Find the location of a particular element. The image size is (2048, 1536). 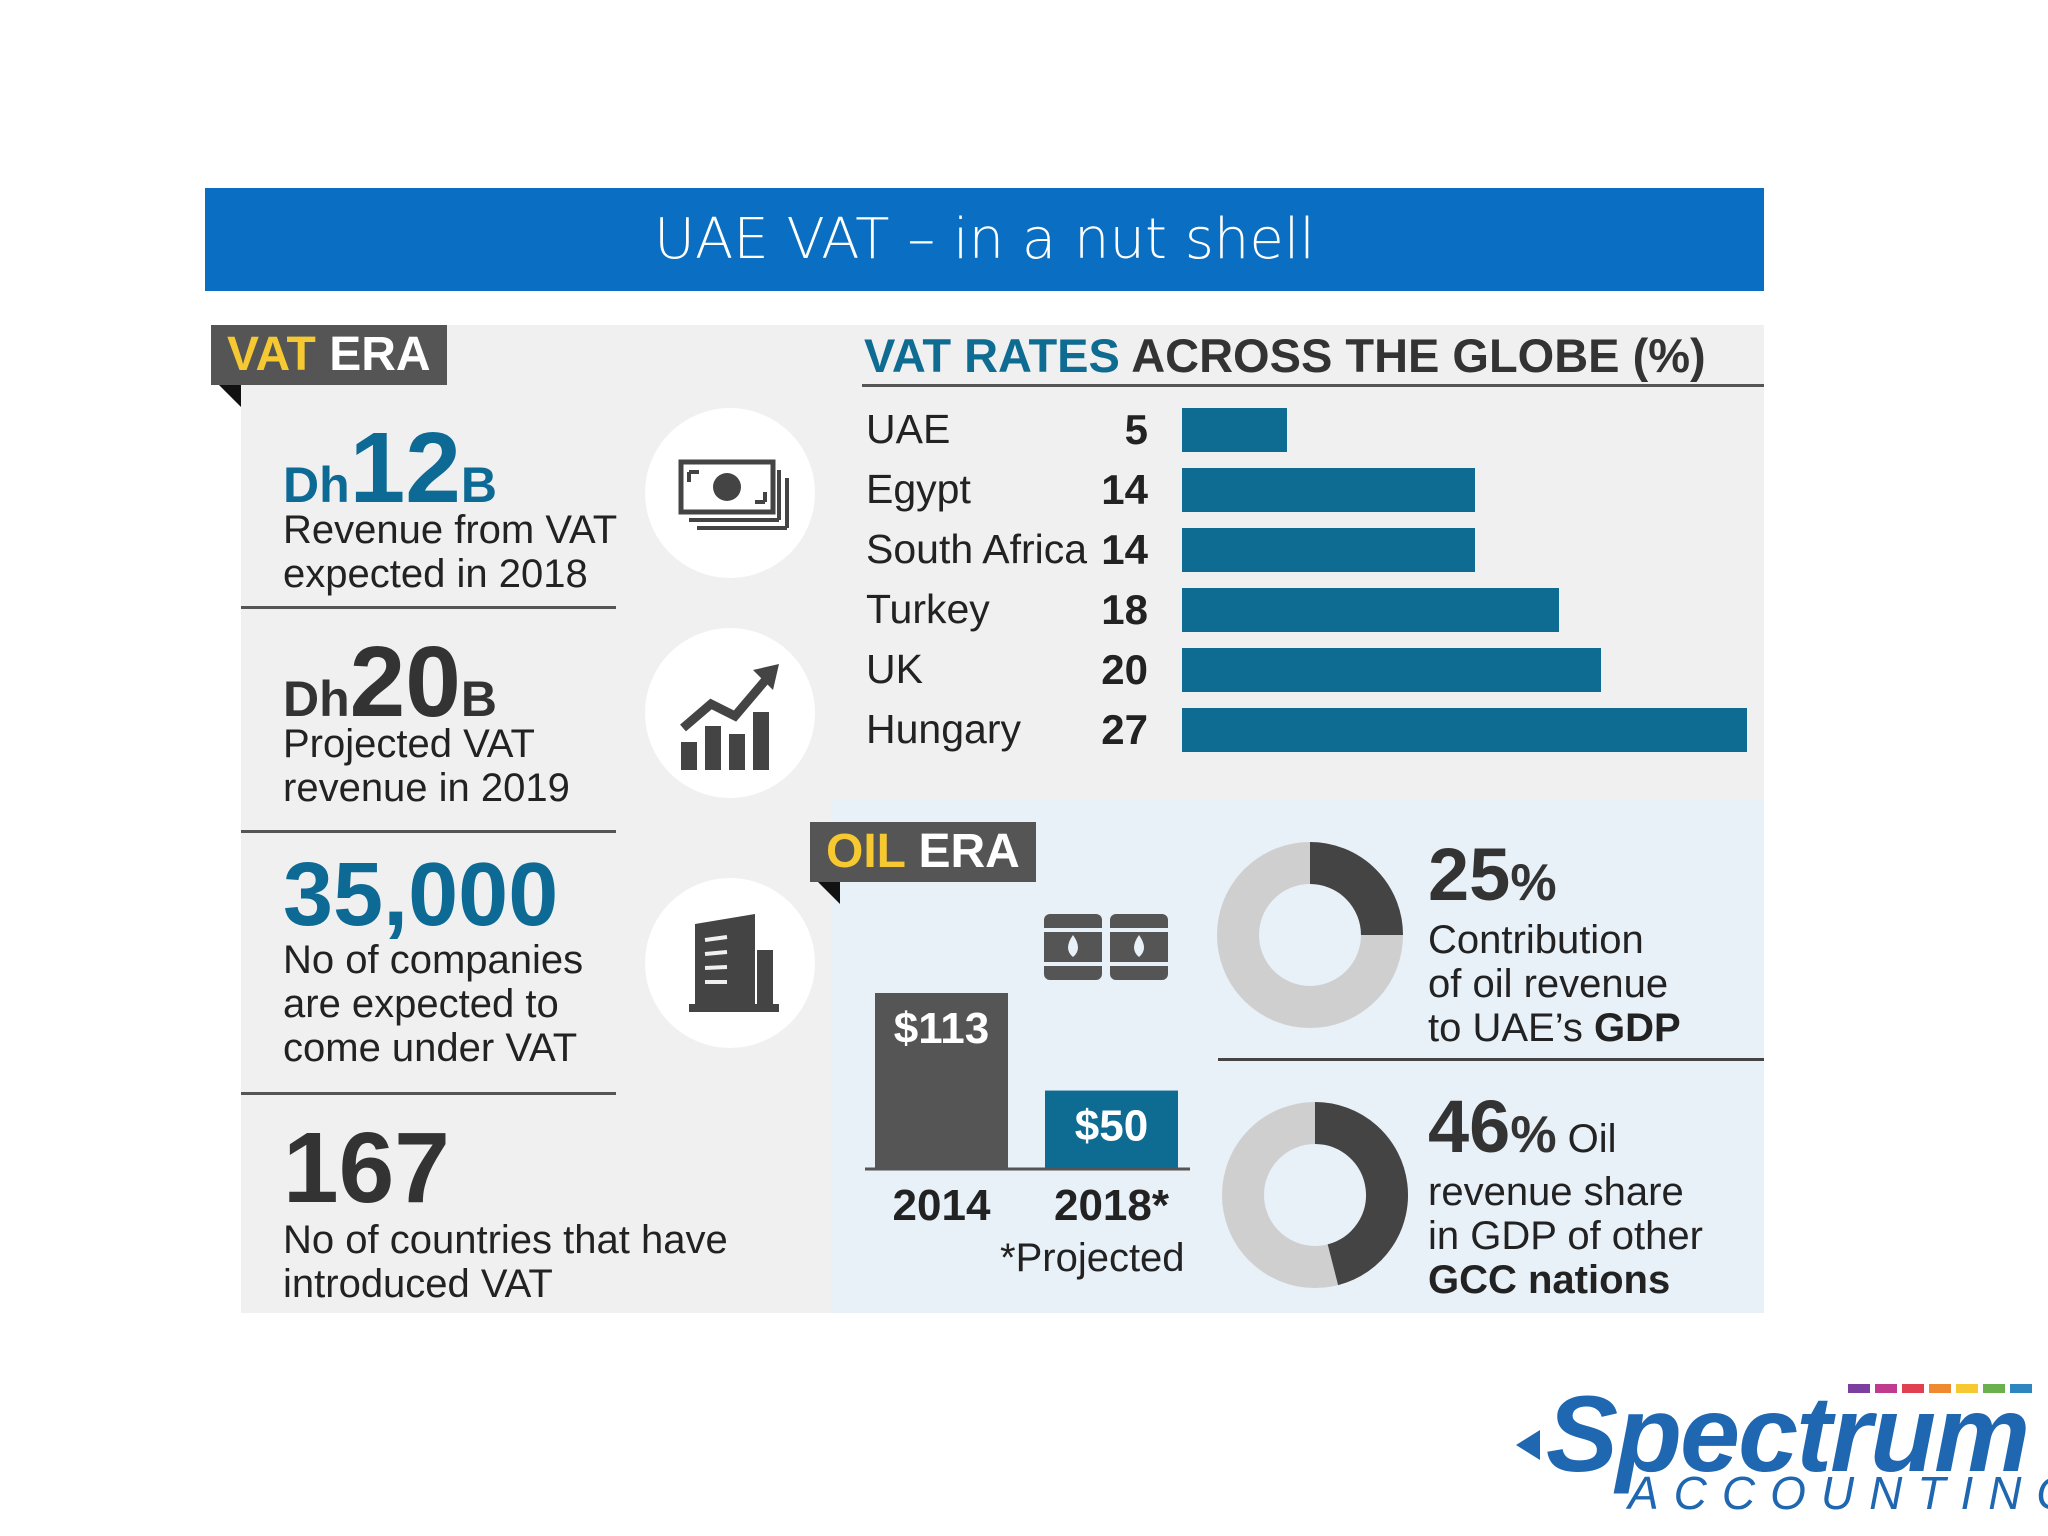

vat-rate-country: Egypt is located at coordinates (918, 489).